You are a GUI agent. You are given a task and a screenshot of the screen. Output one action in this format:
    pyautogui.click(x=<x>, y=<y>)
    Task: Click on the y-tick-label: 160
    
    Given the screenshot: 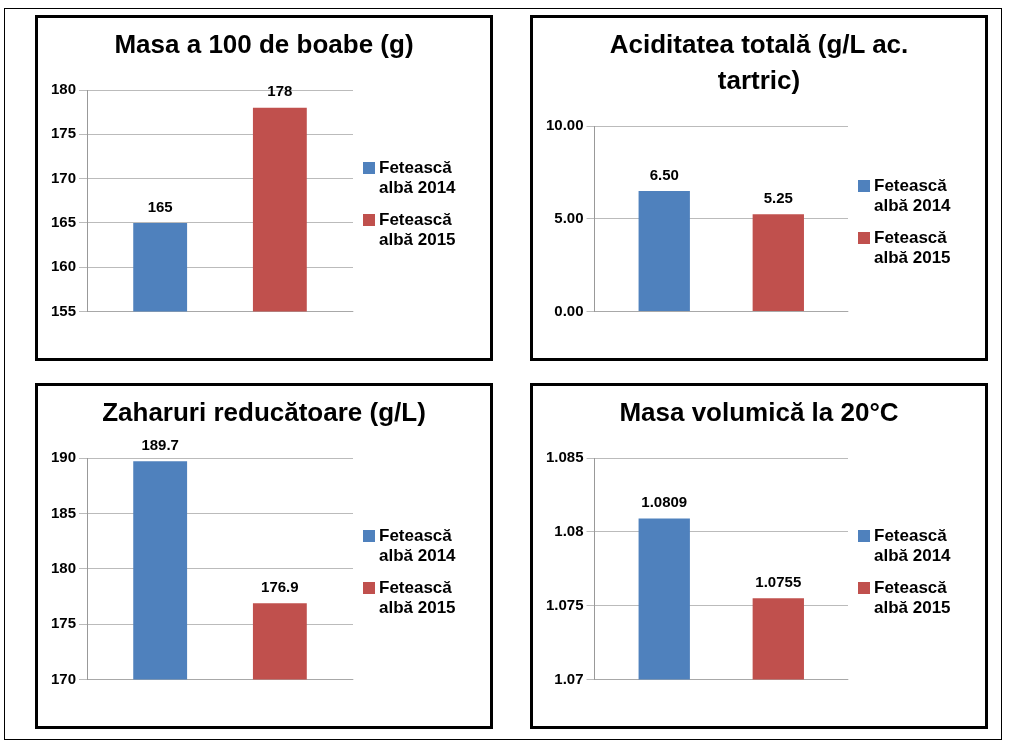 What is the action you would take?
    pyautogui.click(x=64, y=266)
    